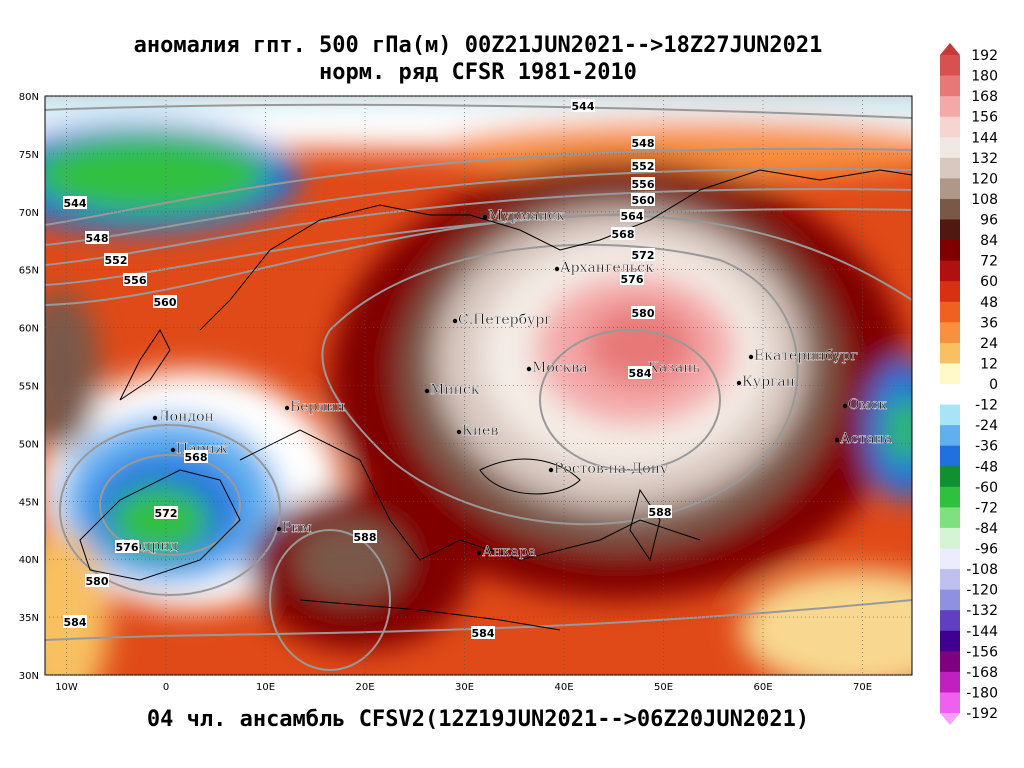 This screenshot has height=768, width=1024. Describe the element at coordinates (297, 528) in the screenshot. I see `city: Рим` at that location.